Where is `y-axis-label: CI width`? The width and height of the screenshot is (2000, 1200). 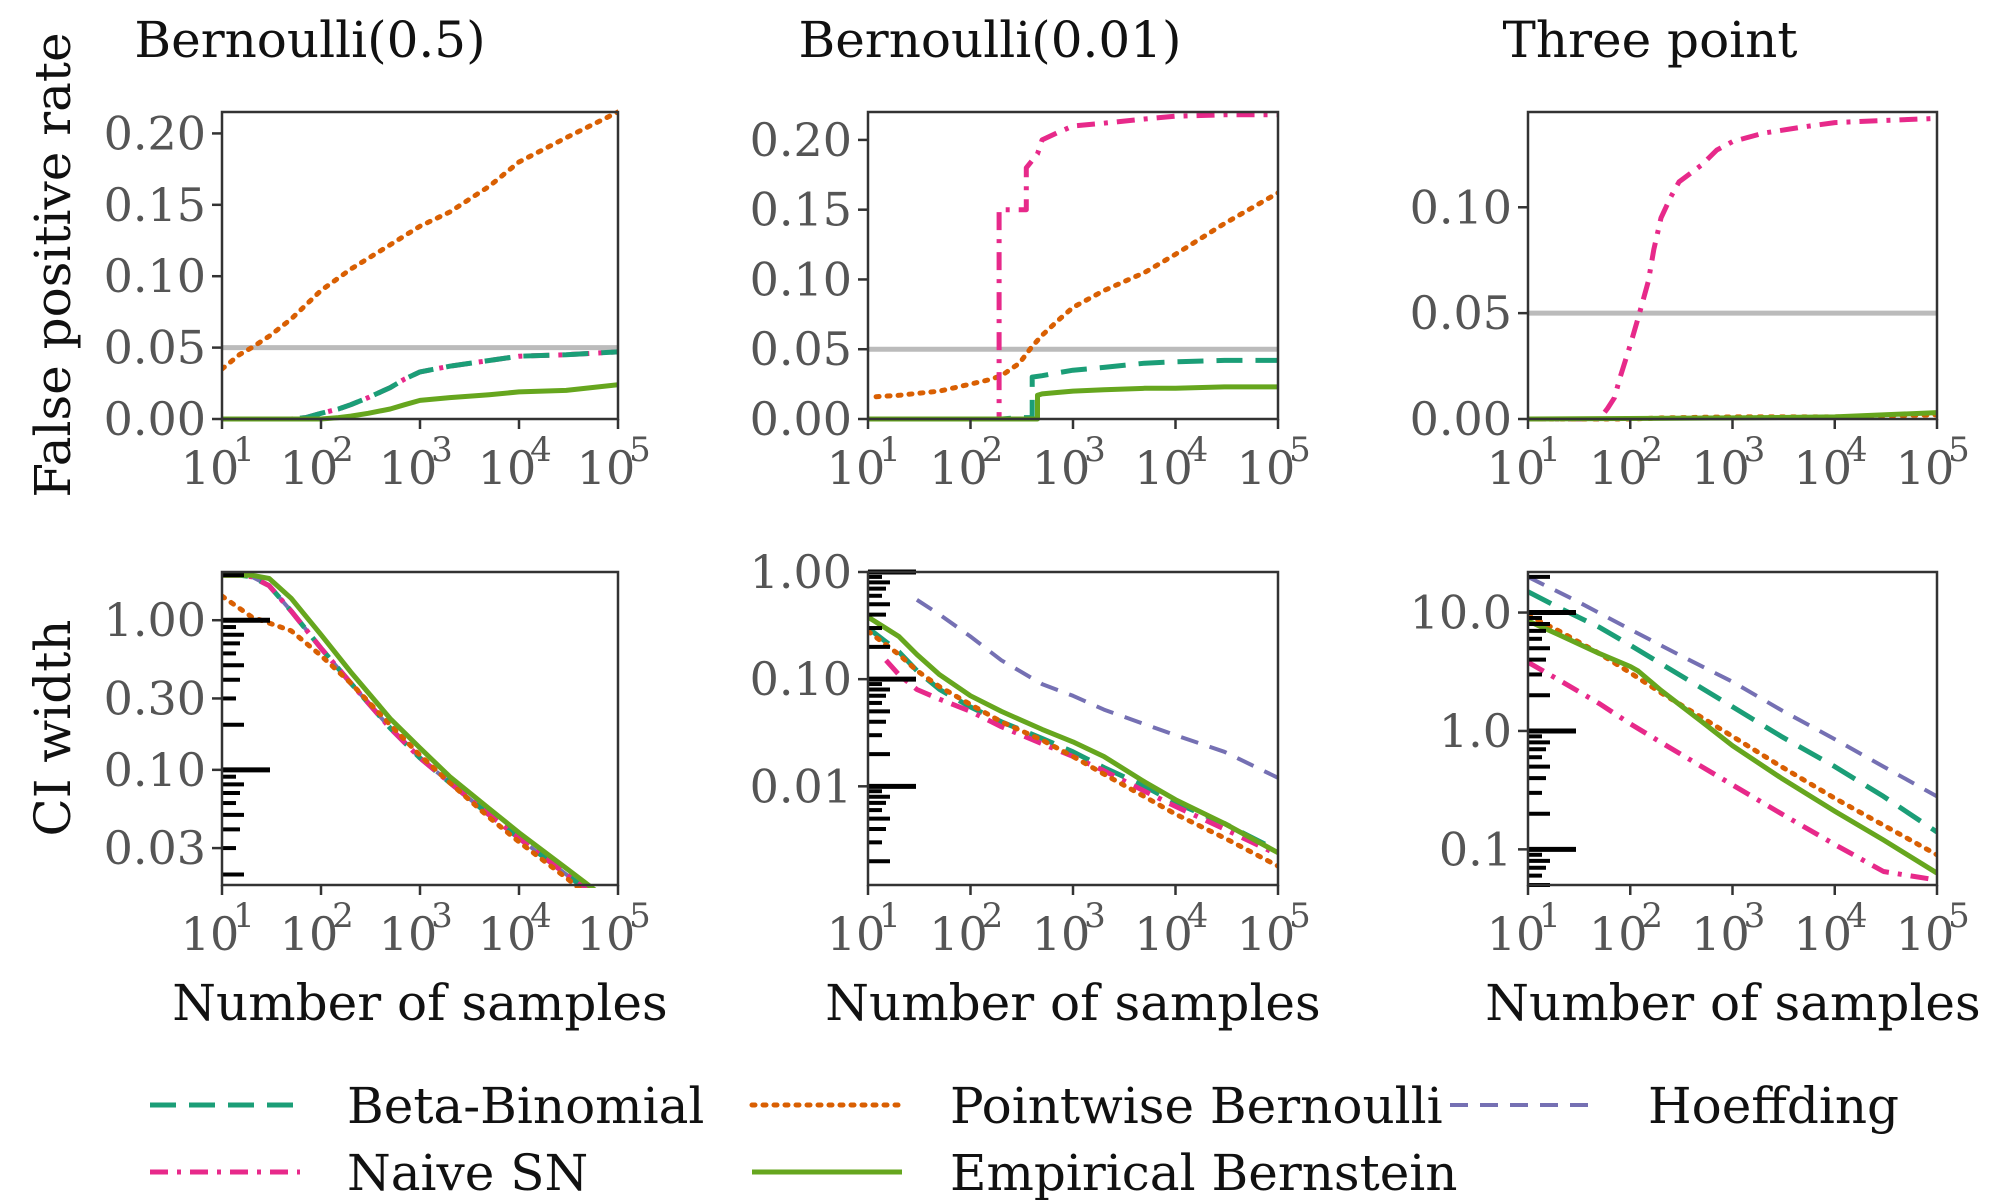
y-axis-label: CI width is located at coordinates (53, 728).